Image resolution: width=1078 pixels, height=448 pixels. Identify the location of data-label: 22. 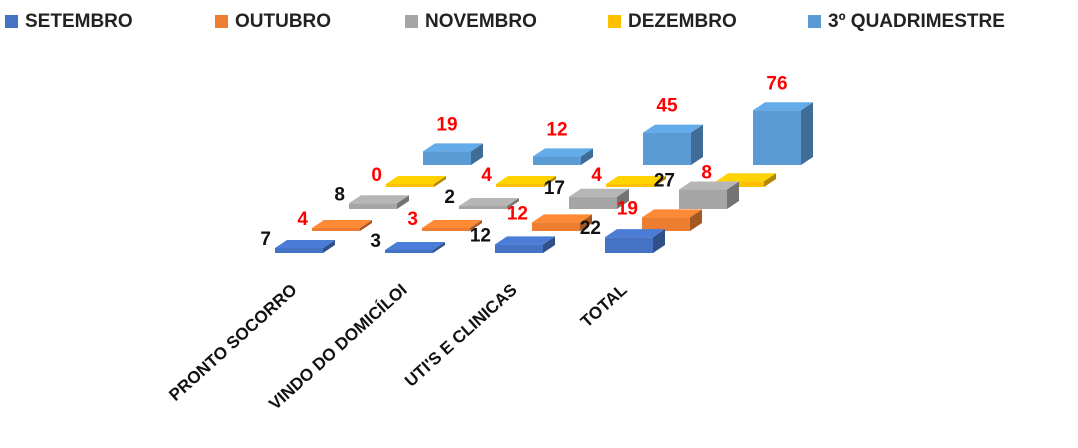
(590, 228).